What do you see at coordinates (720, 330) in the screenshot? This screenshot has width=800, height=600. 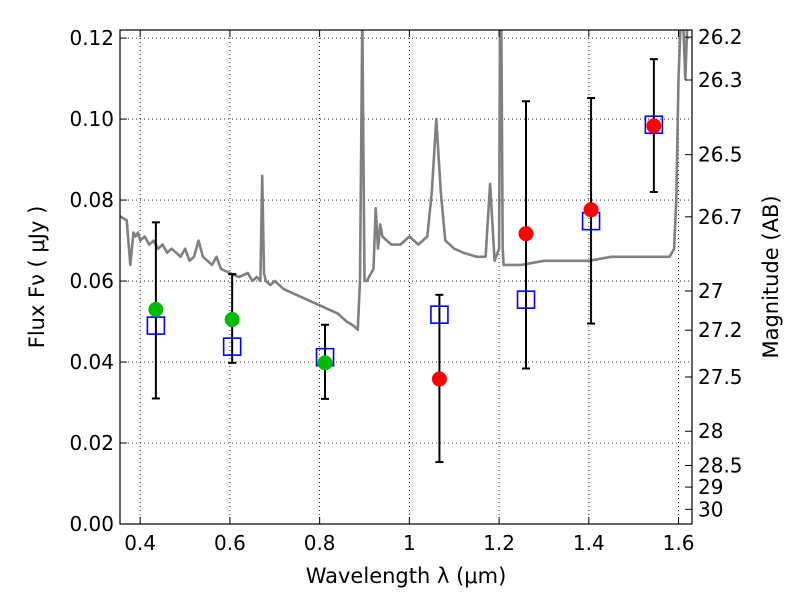 I see `y2-tick-label: 27.2` at bounding box center [720, 330].